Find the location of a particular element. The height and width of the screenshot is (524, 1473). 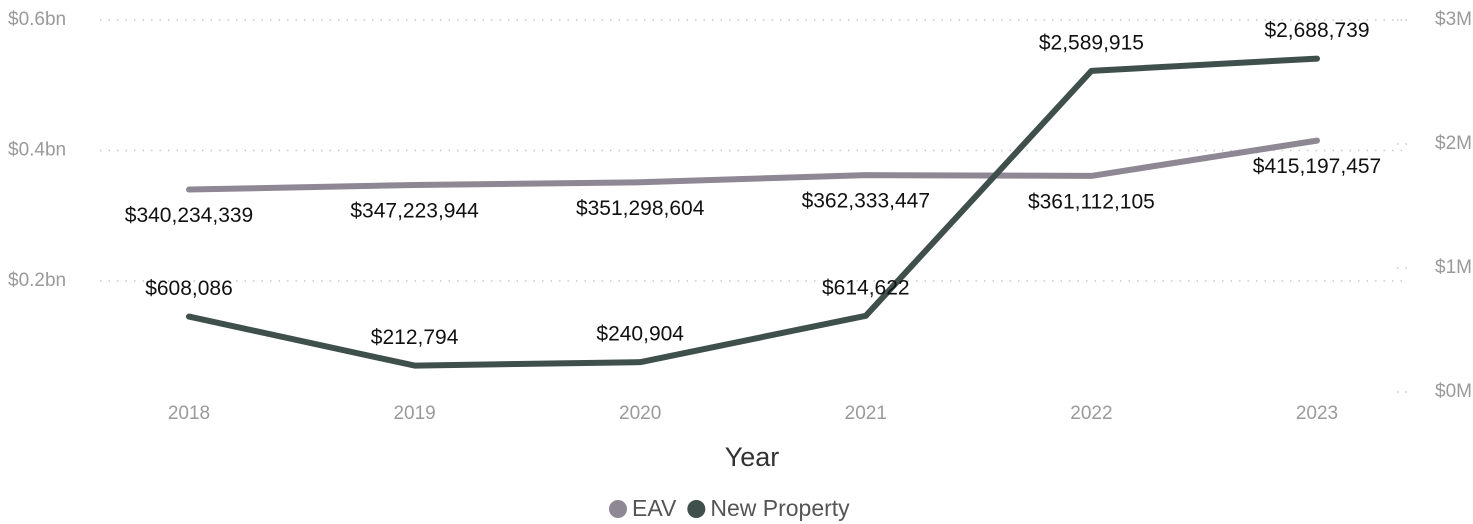

data-label: $2,688,739 is located at coordinates (1316, 30).